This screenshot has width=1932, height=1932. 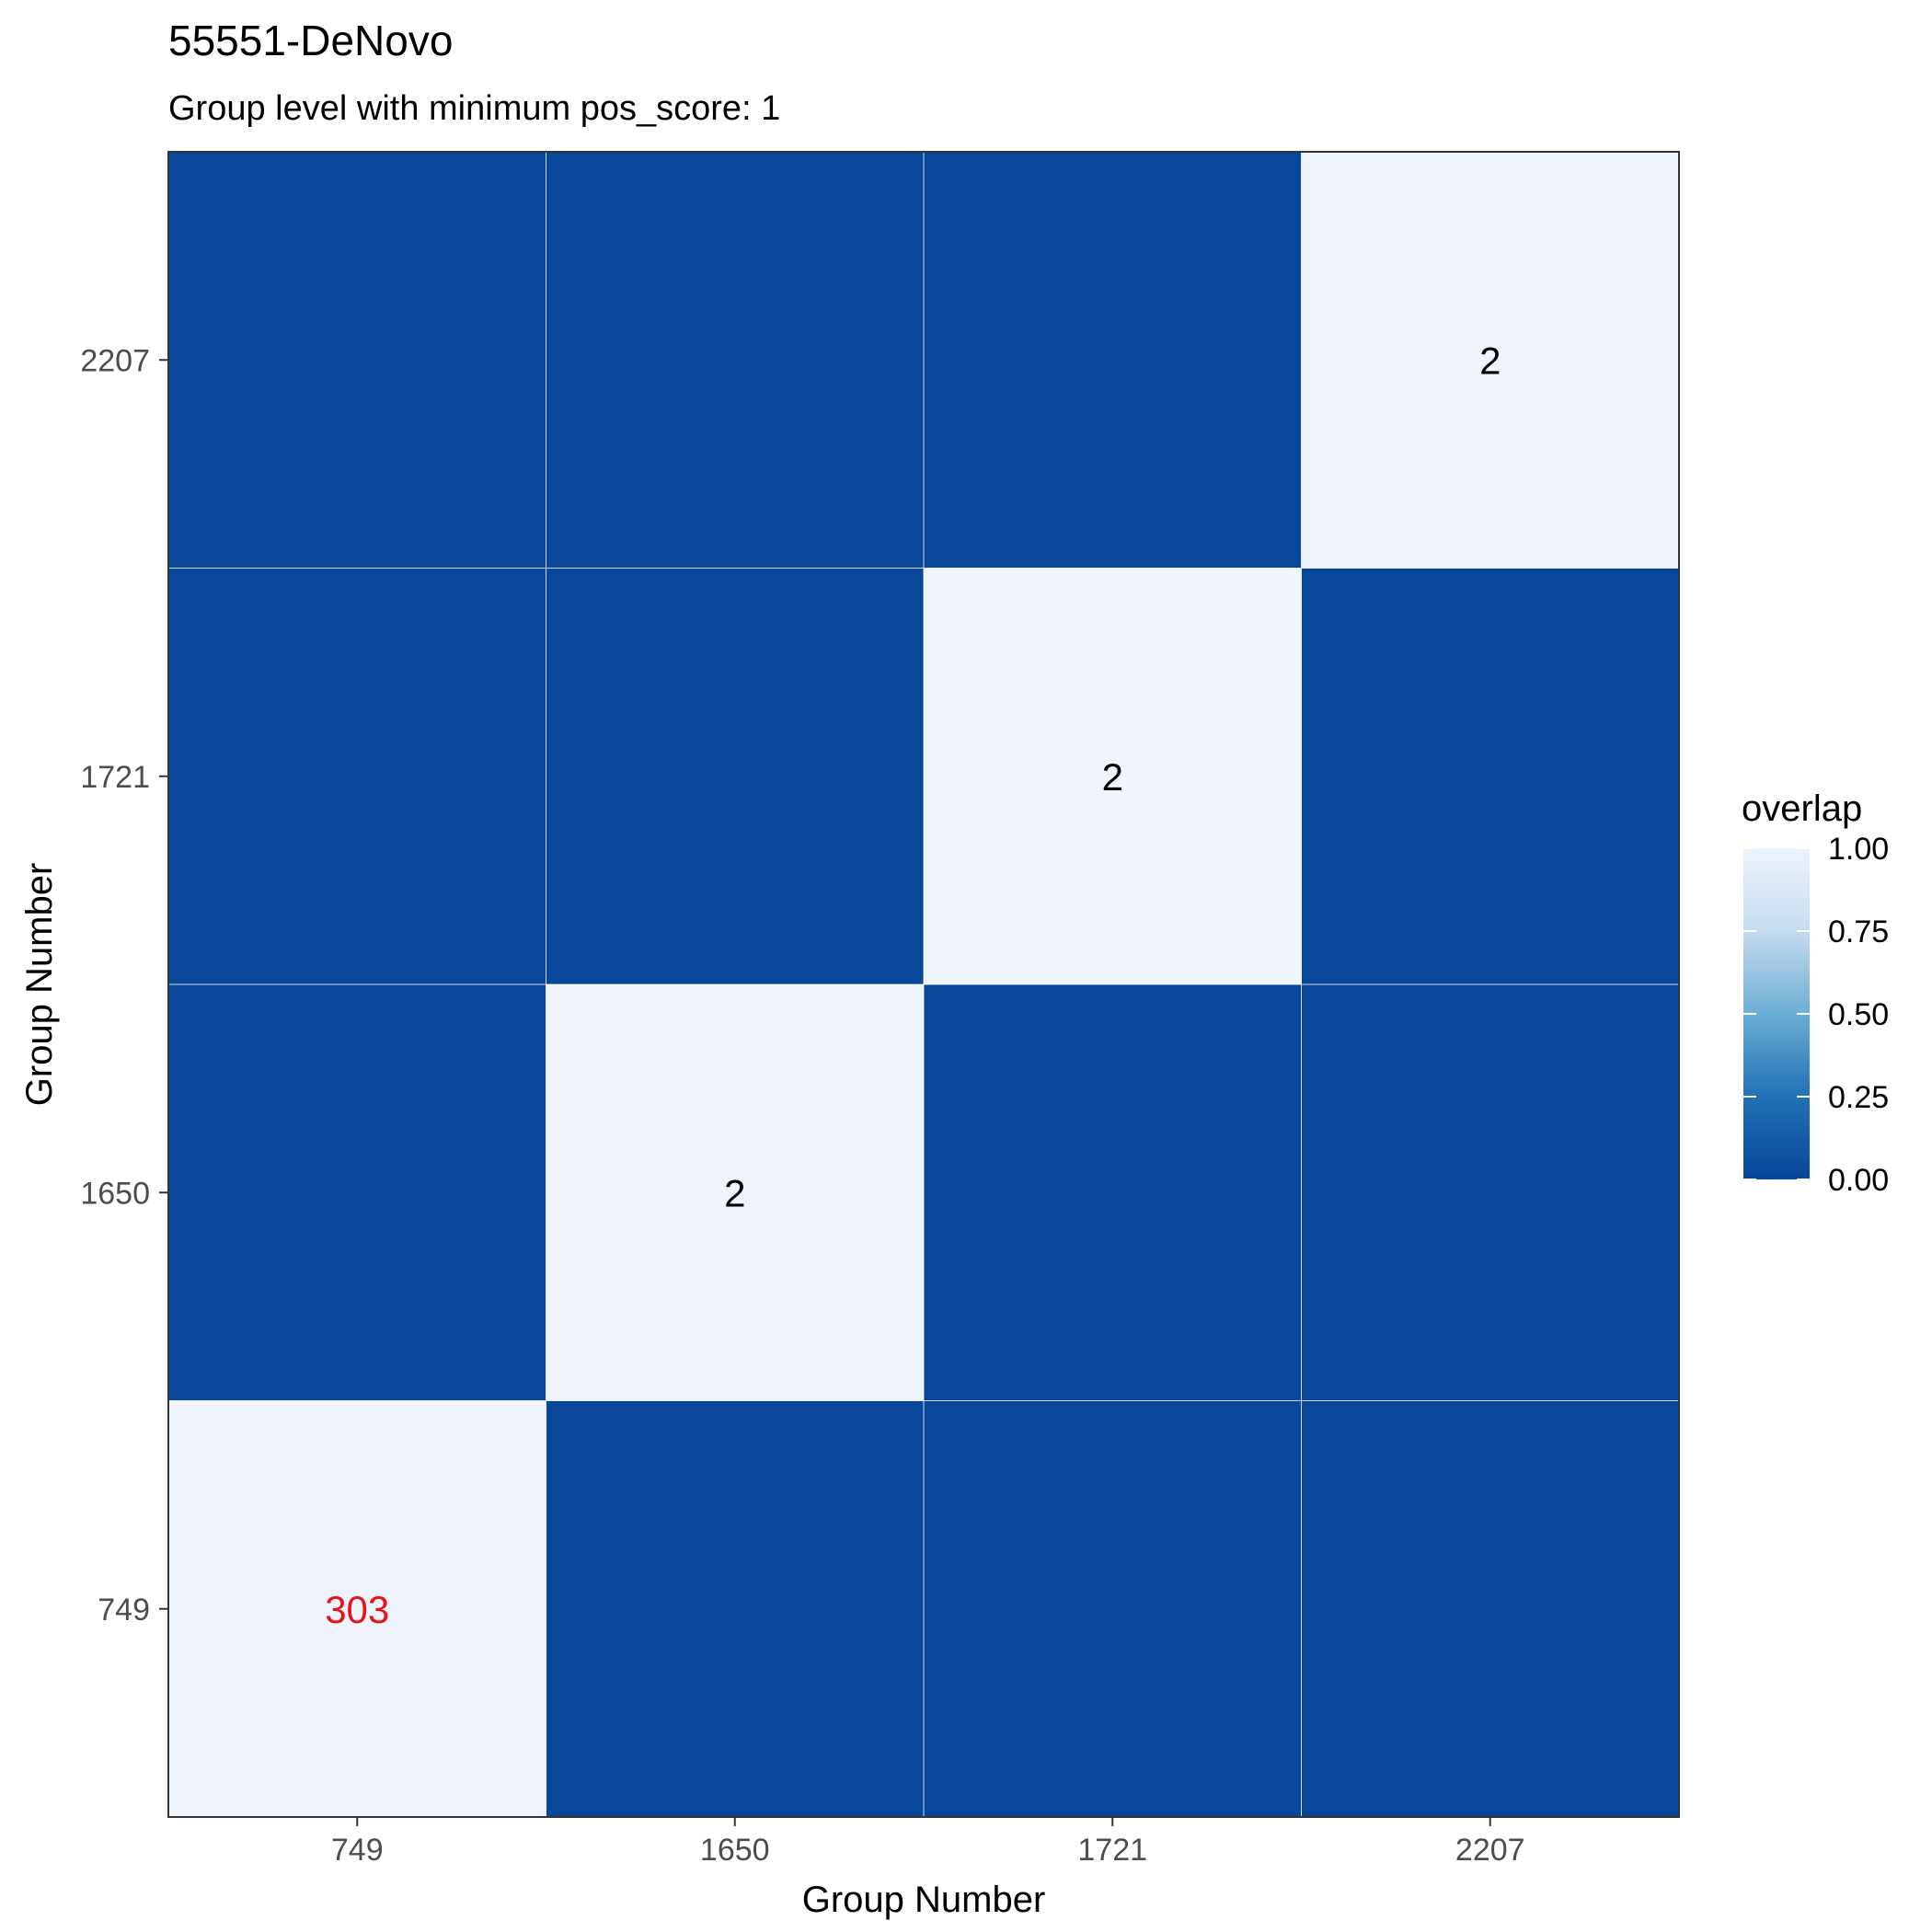 What do you see at coordinates (1858, 1180) in the screenshot?
I see `legend-tick-label: 0.00` at bounding box center [1858, 1180].